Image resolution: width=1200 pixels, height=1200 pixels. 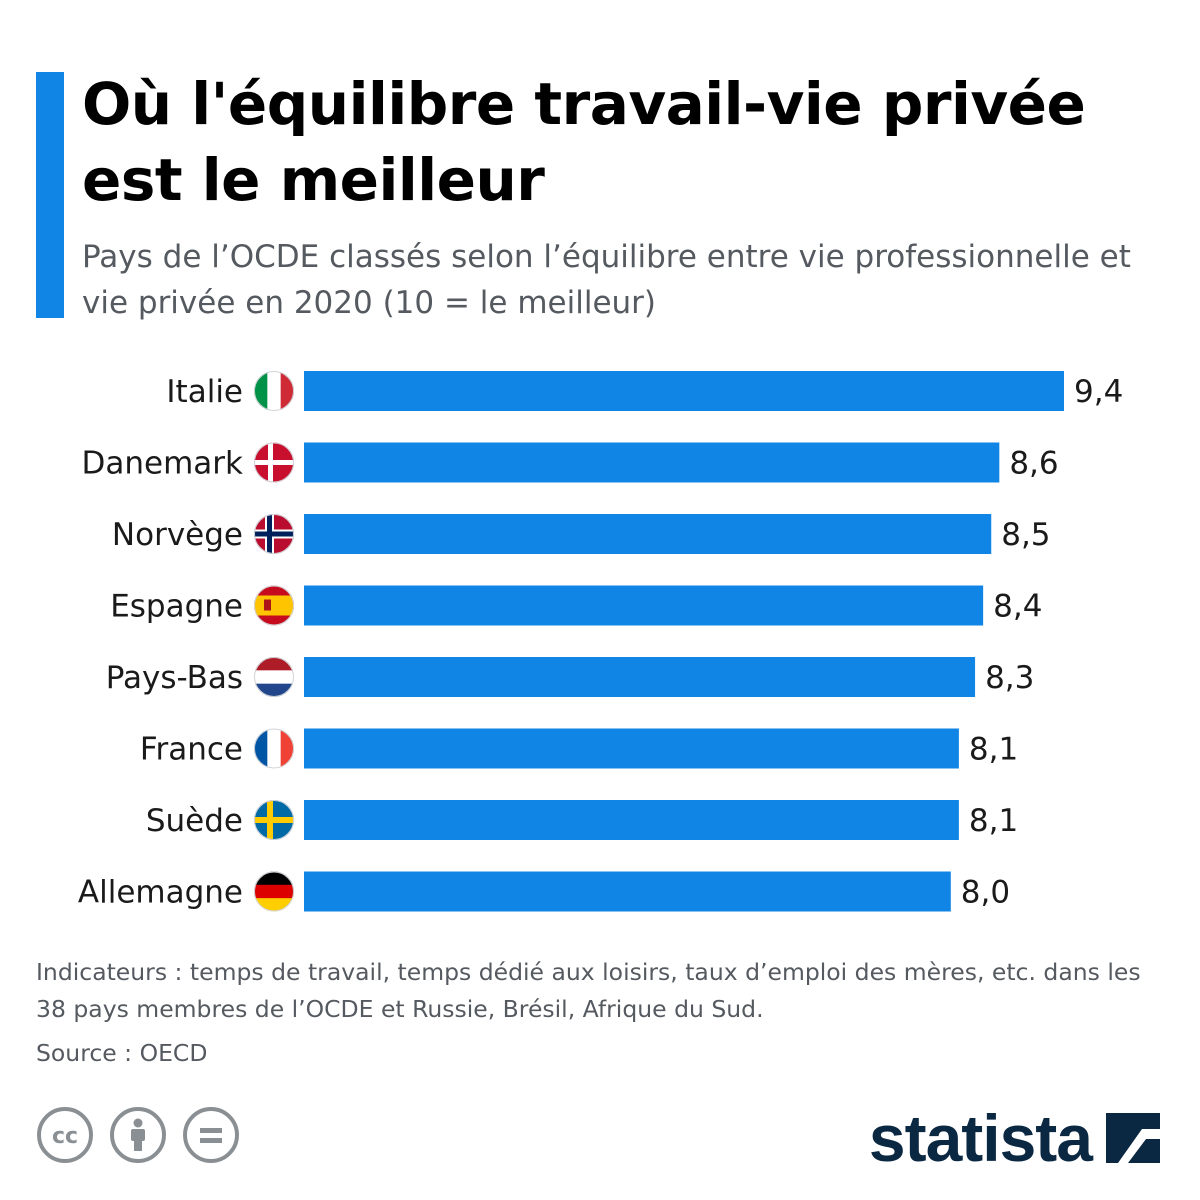 What do you see at coordinates (1025, 535) in the screenshot?
I see `value-label: 8,5` at bounding box center [1025, 535].